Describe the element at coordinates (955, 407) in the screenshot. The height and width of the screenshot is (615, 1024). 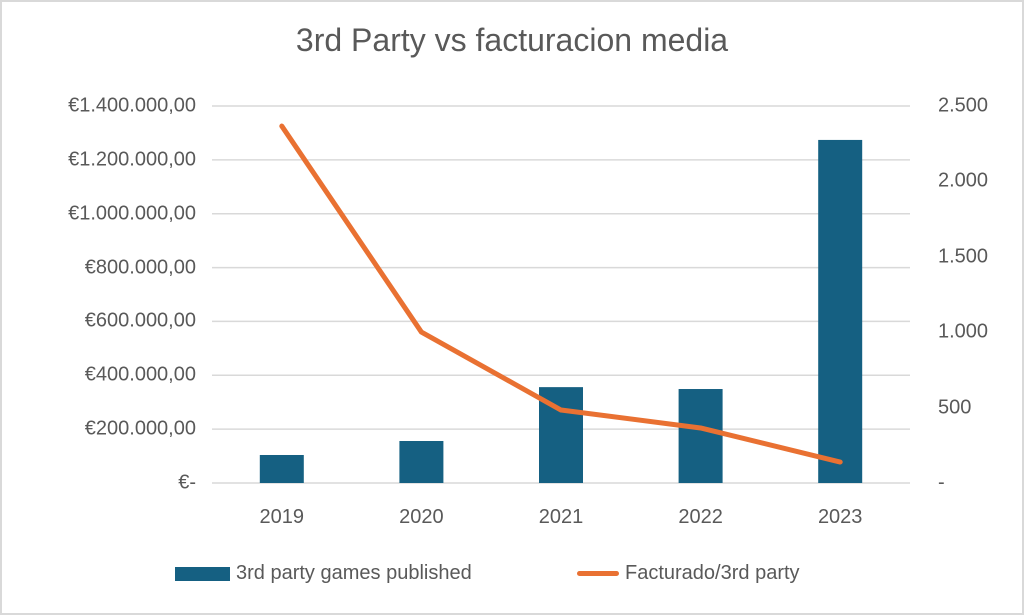
I see `right-axis-tick: 500` at that location.